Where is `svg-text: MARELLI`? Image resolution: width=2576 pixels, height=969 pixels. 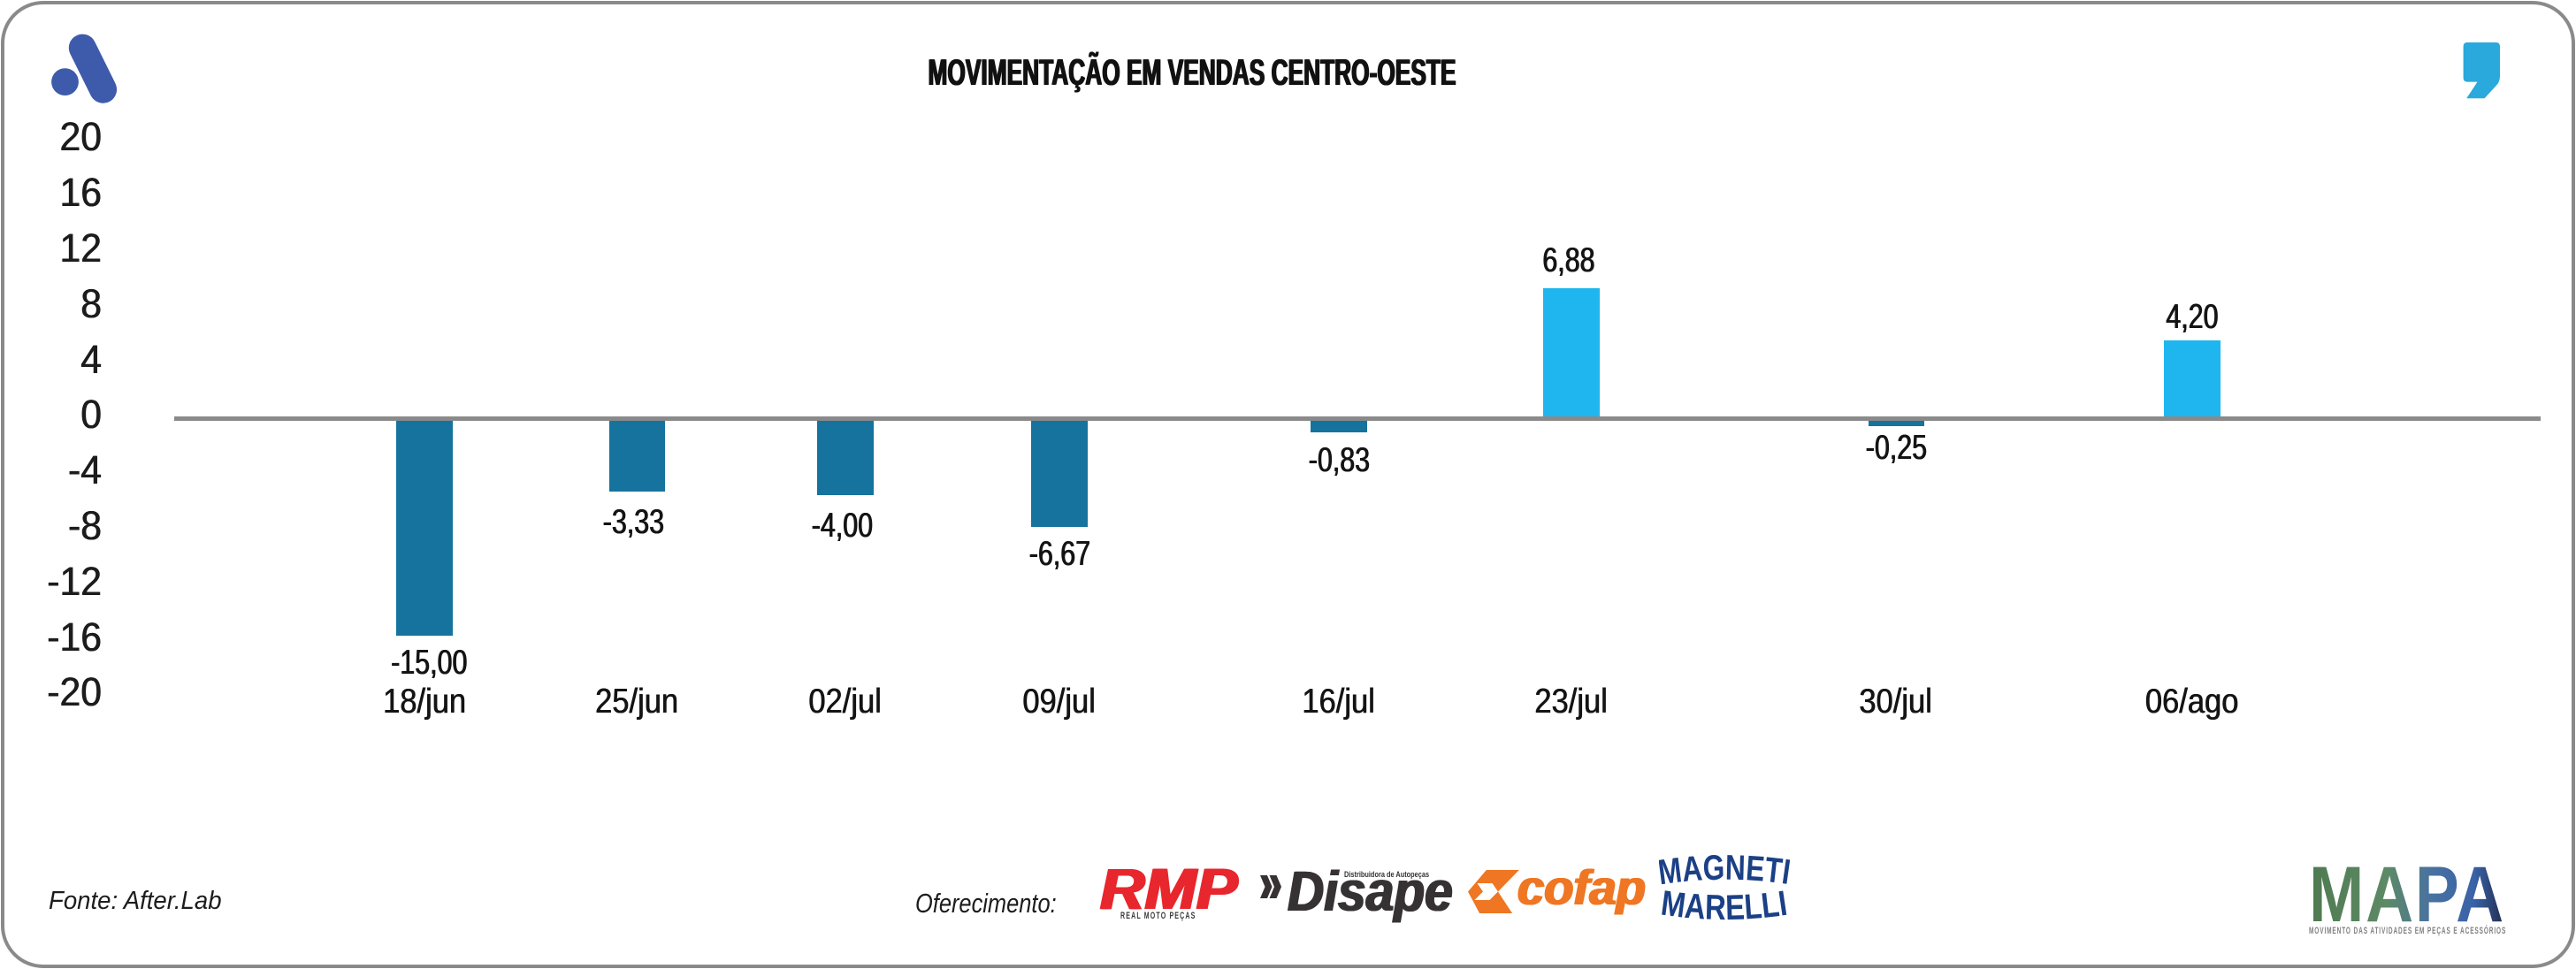 svg-text: MARELLI is located at coordinates (1725, 906).